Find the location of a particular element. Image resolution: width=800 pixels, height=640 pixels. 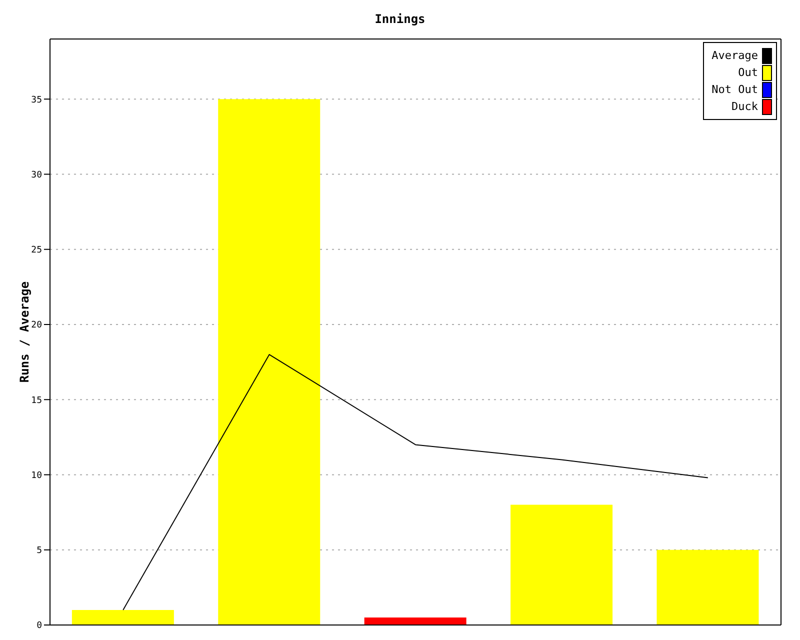

y-tick-label: 15 is located at coordinates (36, 401).